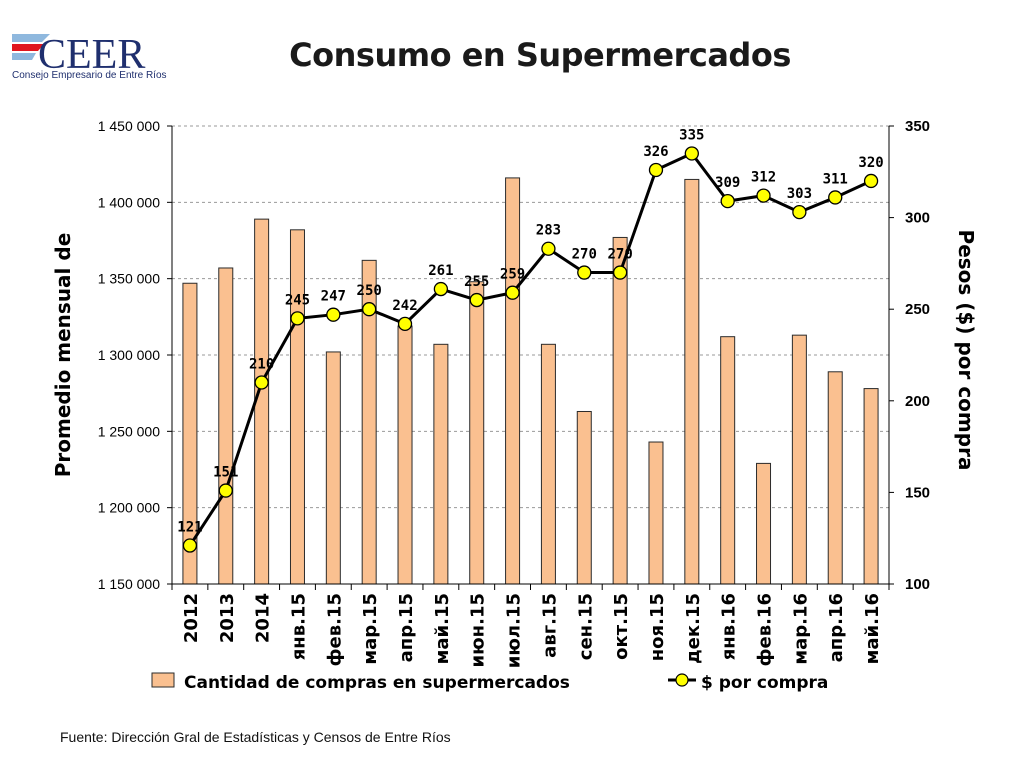 This screenshot has width=1024, height=768. What do you see at coordinates (917, 309) in the screenshot?
I see `y2-tick-label: 250` at bounding box center [917, 309].